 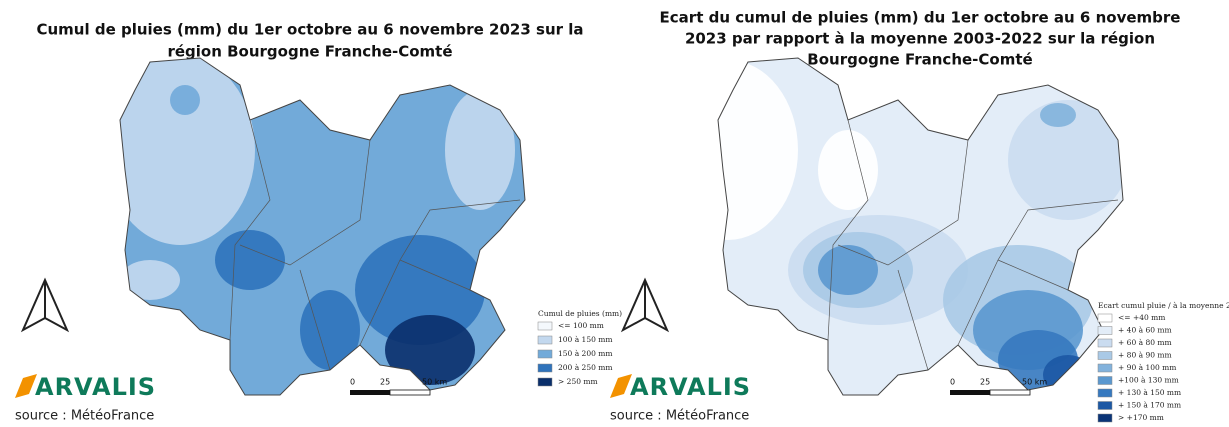 I want to click on legend-label: + 90 à 100 mm, so click(x=1147, y=367).